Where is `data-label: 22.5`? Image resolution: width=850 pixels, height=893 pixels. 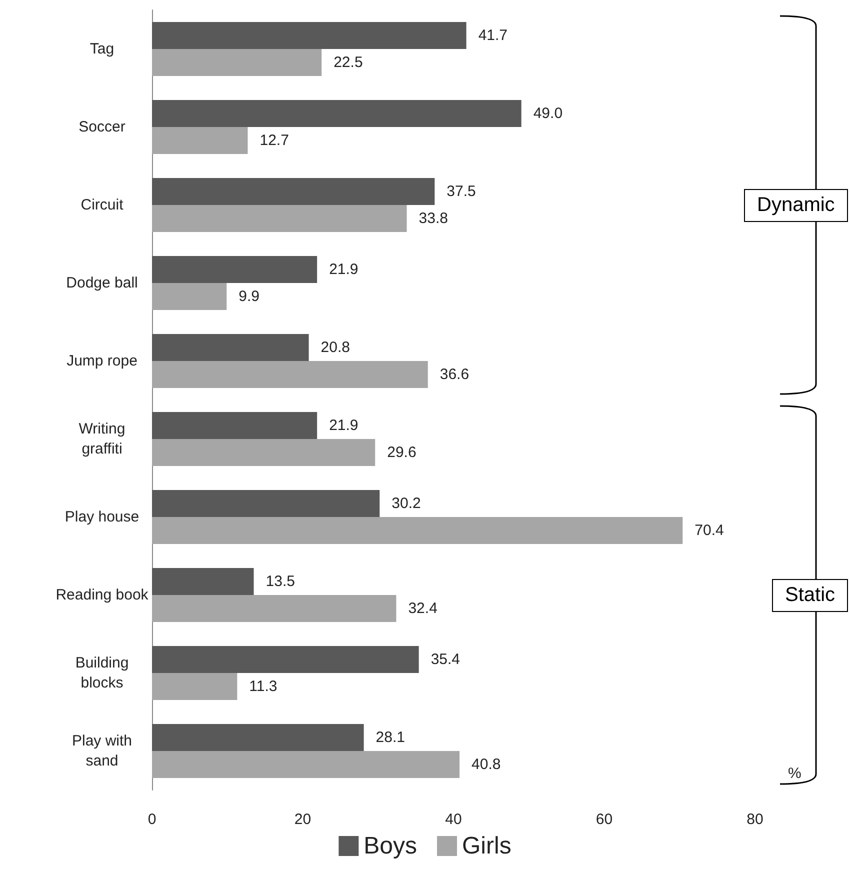 data-label: 22.5 is located at coordinates (348, 62).